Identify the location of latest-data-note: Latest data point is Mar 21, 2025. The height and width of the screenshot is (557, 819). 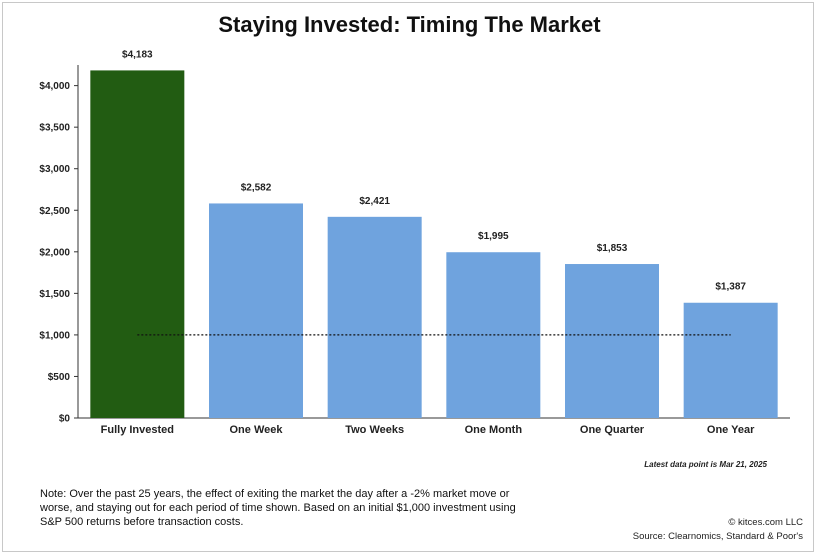
(705, 464).